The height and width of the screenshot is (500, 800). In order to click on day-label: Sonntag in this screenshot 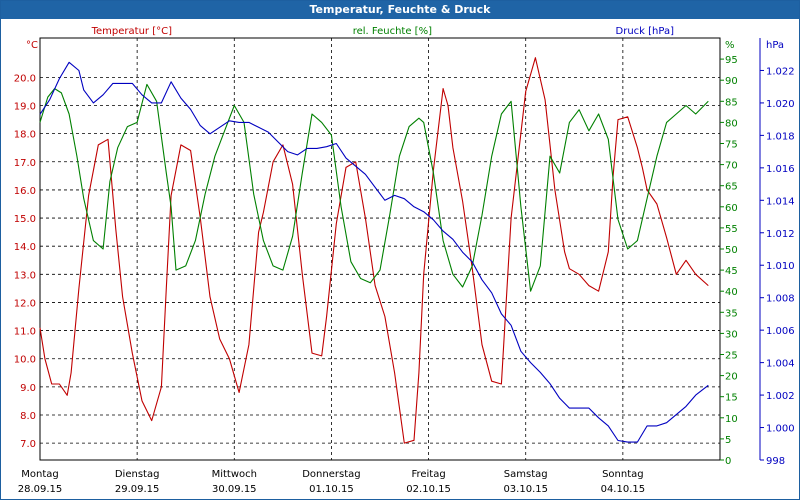, I will do `click(623, 474)`.